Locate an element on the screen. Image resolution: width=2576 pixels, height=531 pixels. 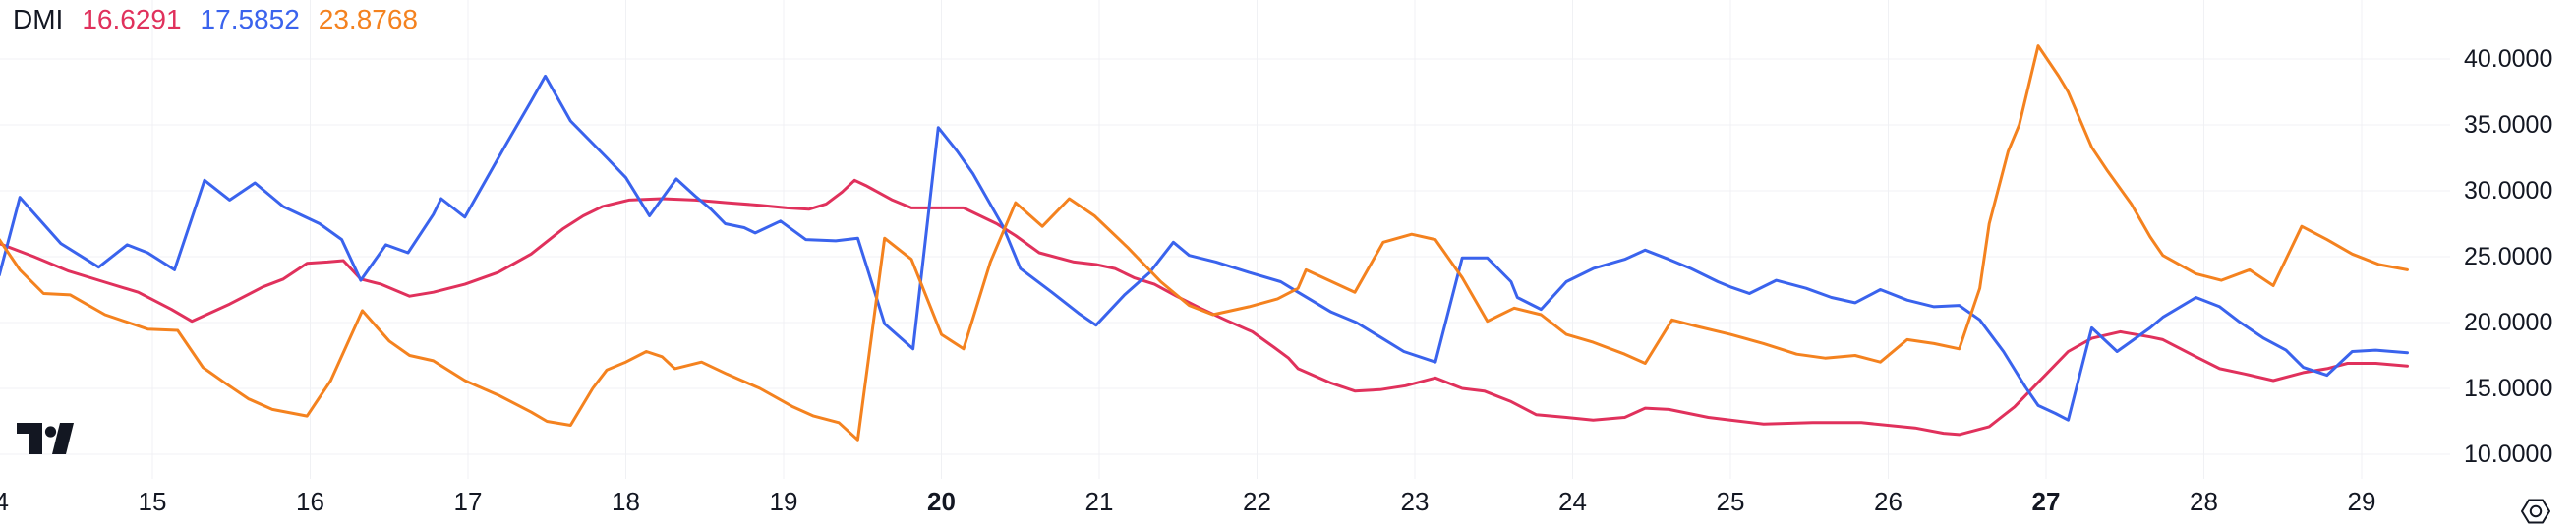
time-tick-label: 19 is located at coordinates (783, 501).